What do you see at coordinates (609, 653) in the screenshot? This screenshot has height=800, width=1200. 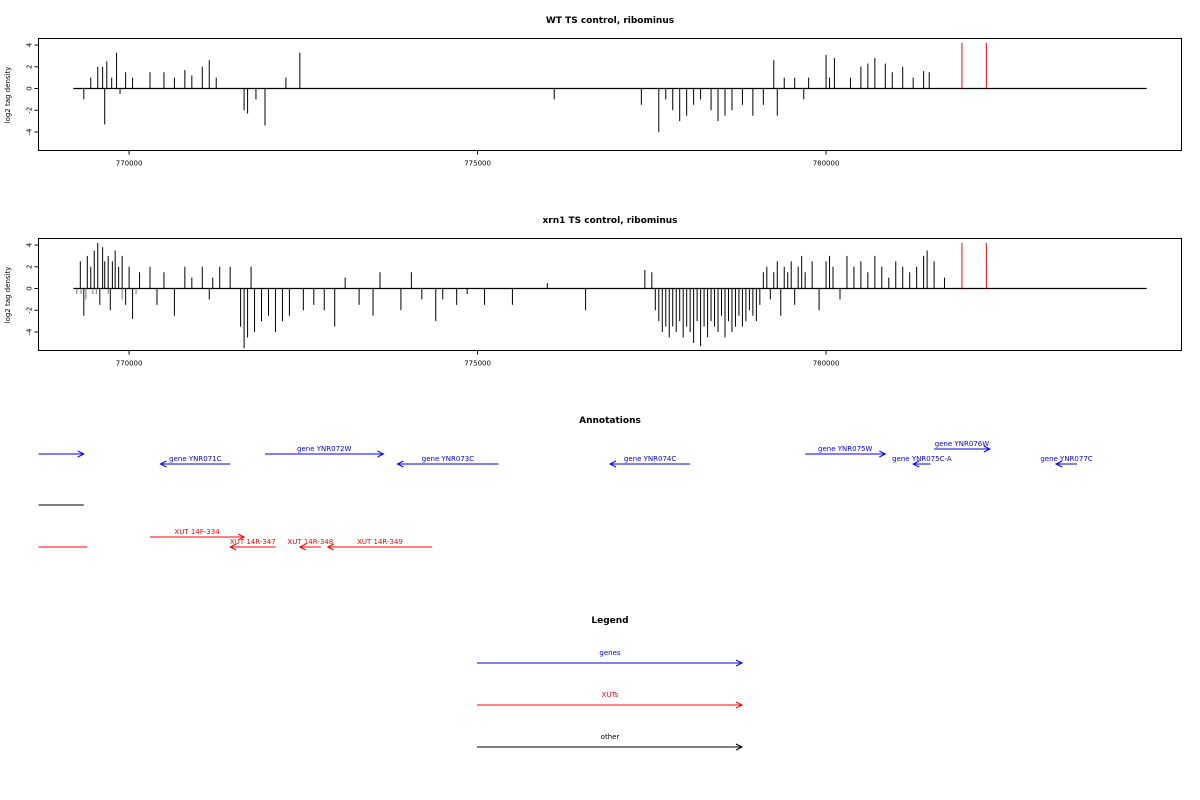 I see `legend-label: genes` at bounding box center [609, 653].